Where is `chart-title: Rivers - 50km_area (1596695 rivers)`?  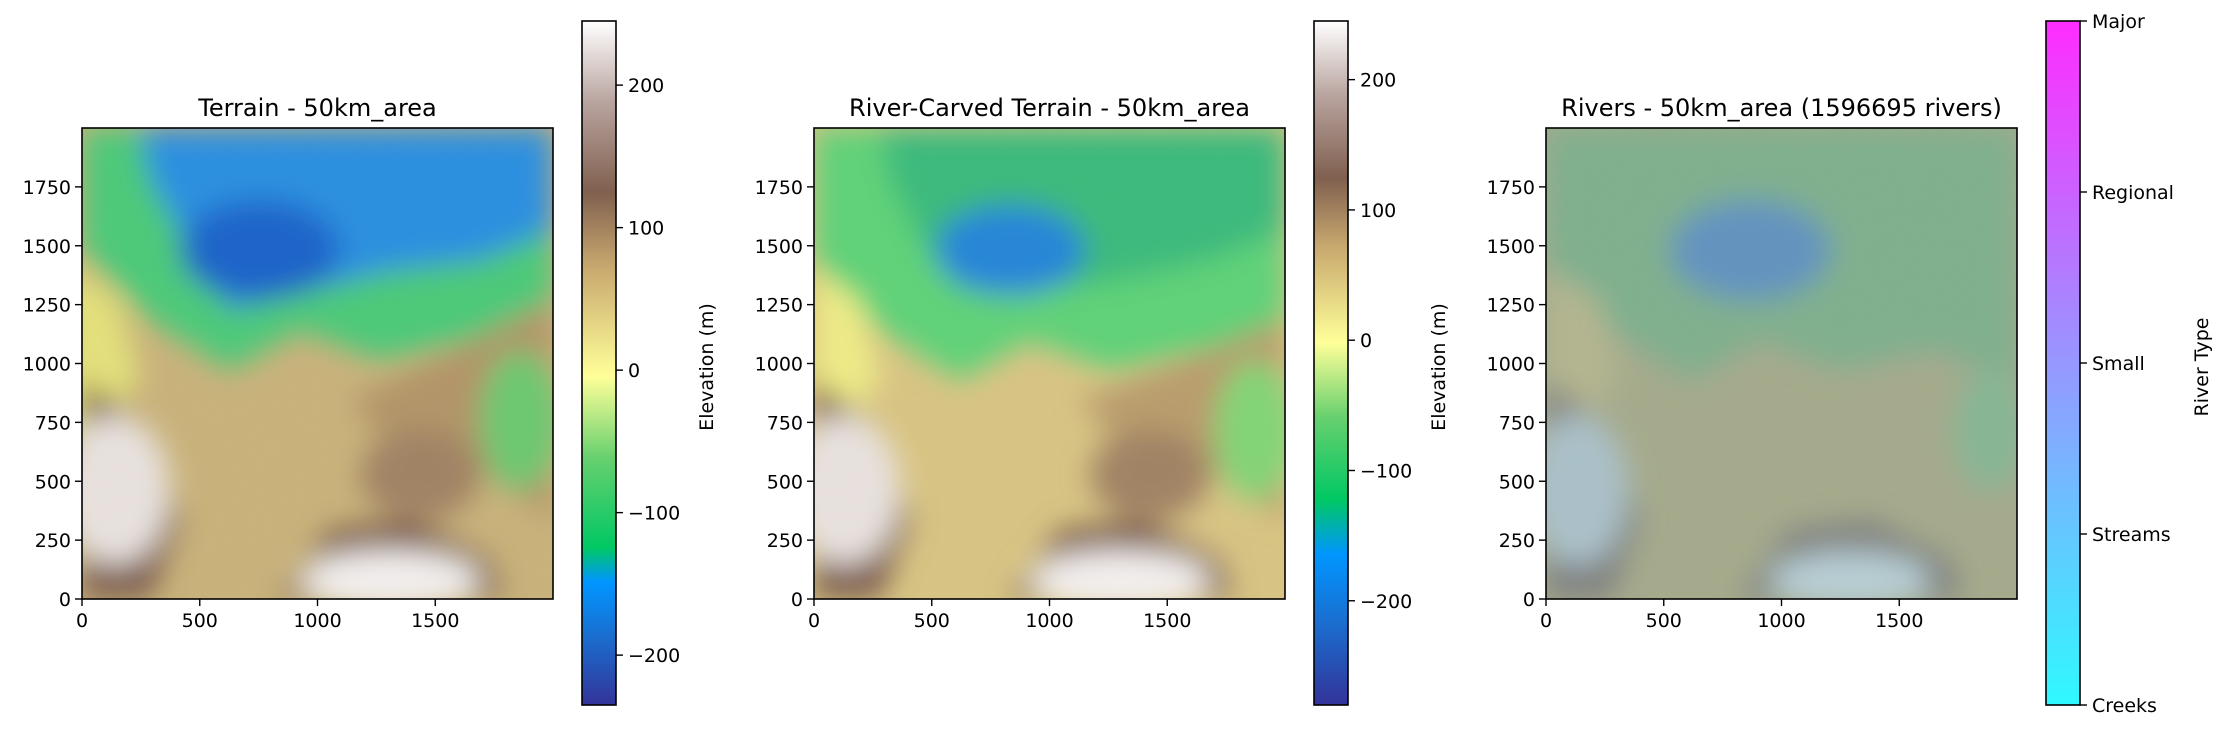 chart-title: Rivers - 50km_area (1596695 rivers) is located at coordinates (1781, 108).